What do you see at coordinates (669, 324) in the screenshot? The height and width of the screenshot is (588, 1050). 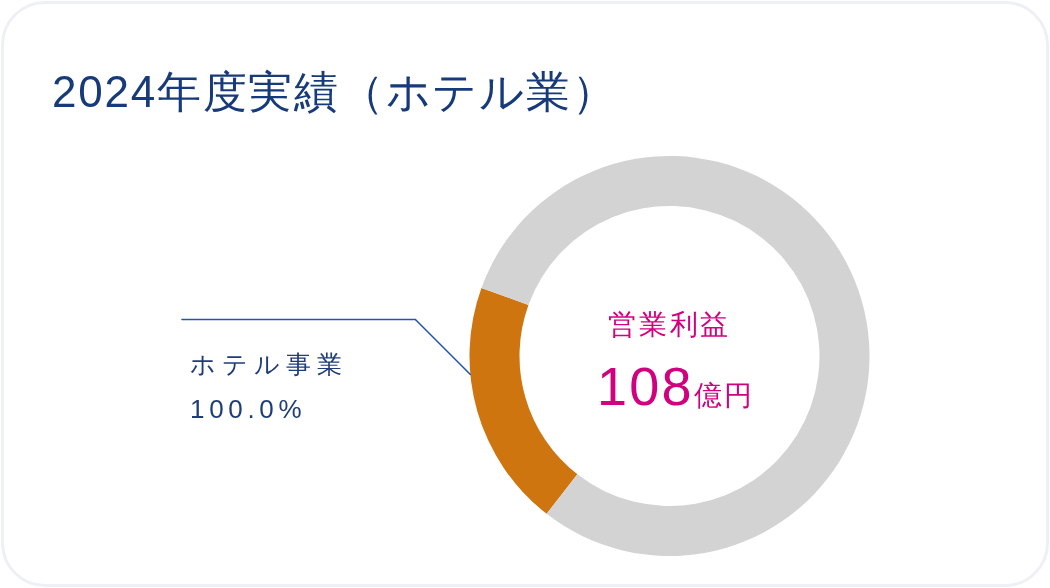 I see `text: 営業利益` at bounding box center [669, 324].